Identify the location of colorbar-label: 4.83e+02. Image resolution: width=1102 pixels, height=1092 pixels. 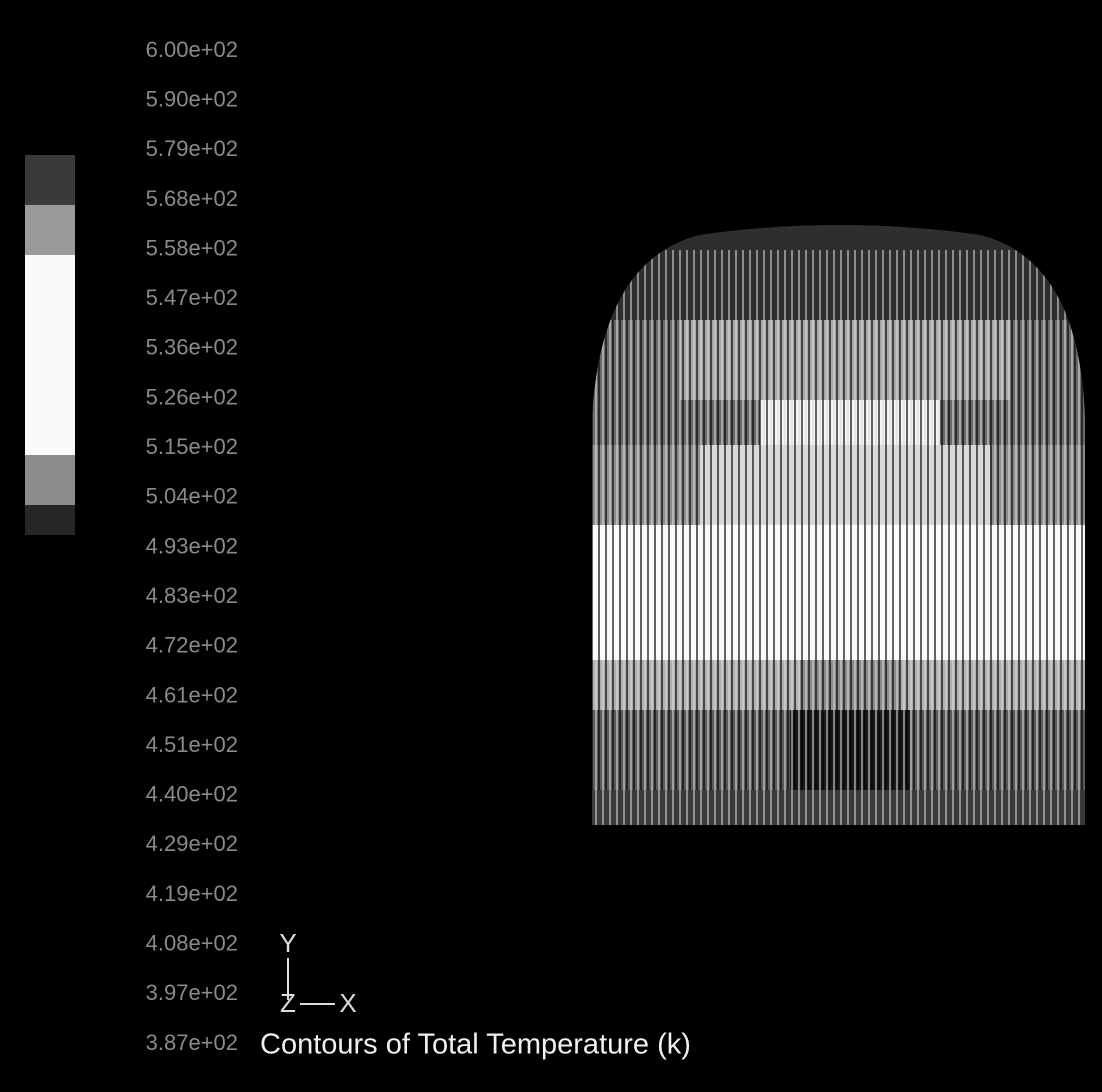
(192, 595).